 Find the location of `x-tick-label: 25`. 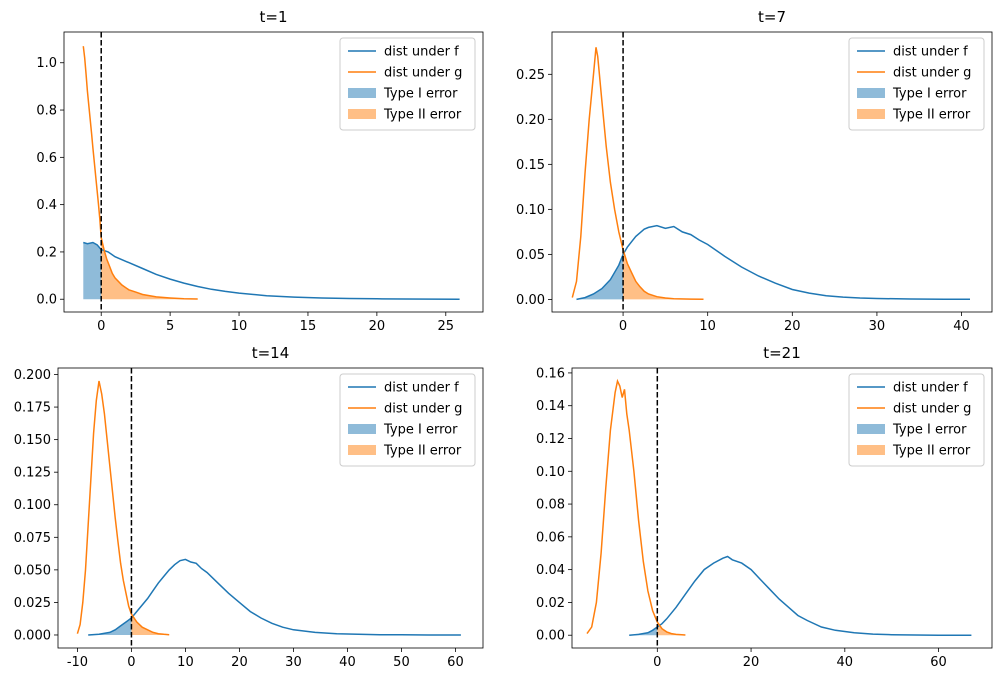

x-tick-label: 25 is located at coordinates (446, 326).